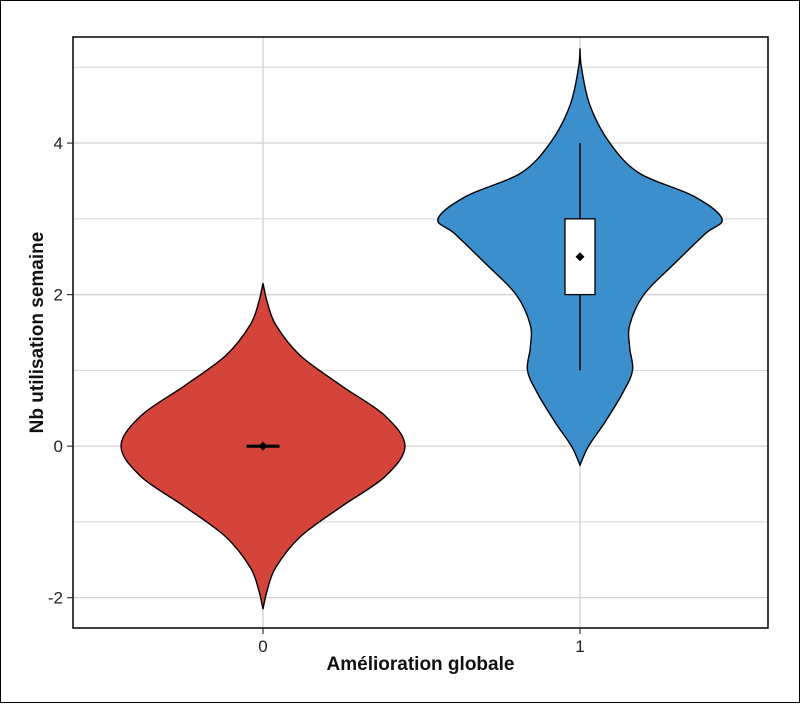 The height and width of the screenshot is (707, 800). I want to click on y-tick-label: 4, so click(58, 143).